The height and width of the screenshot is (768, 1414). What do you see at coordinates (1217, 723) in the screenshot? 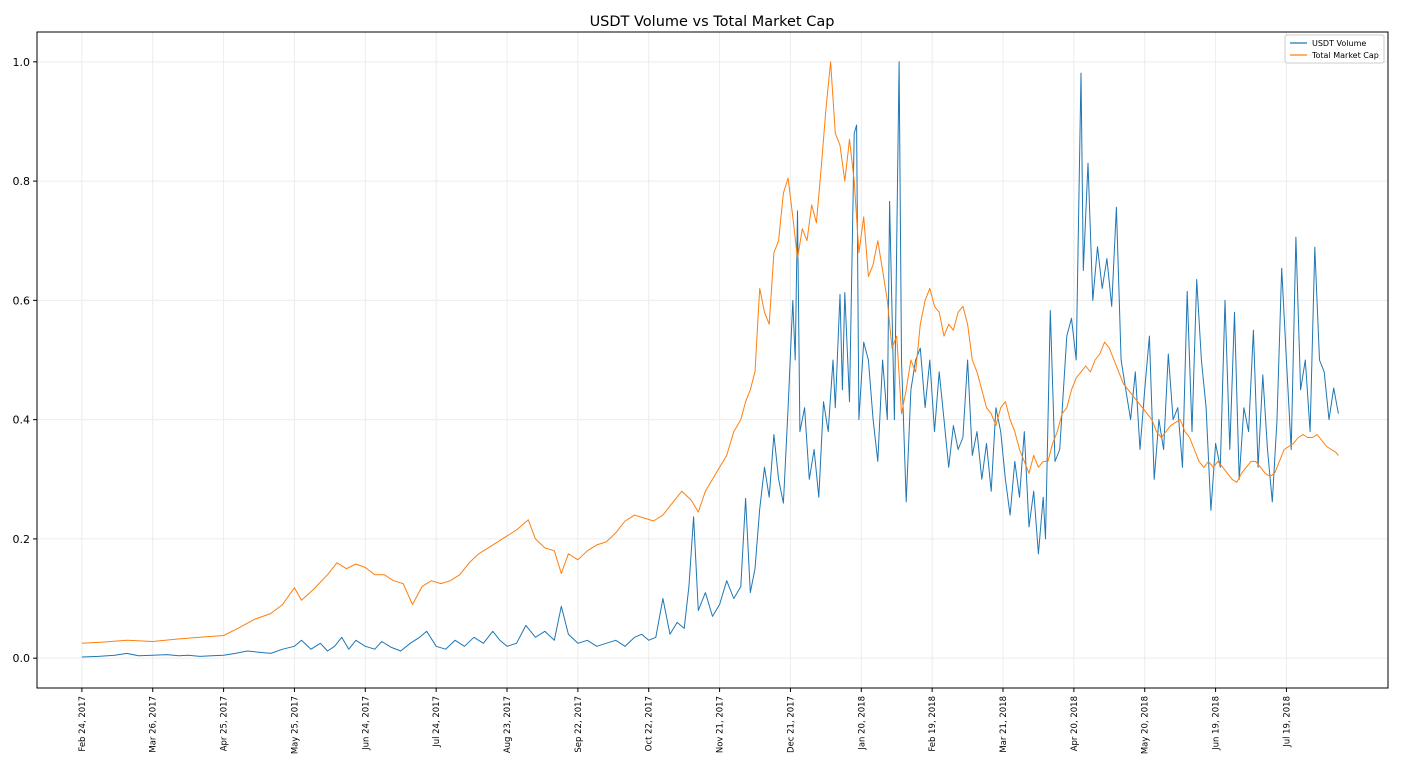
I see `x-tick-label: Jun 19, 2018` at bounding box center [1217, 723].